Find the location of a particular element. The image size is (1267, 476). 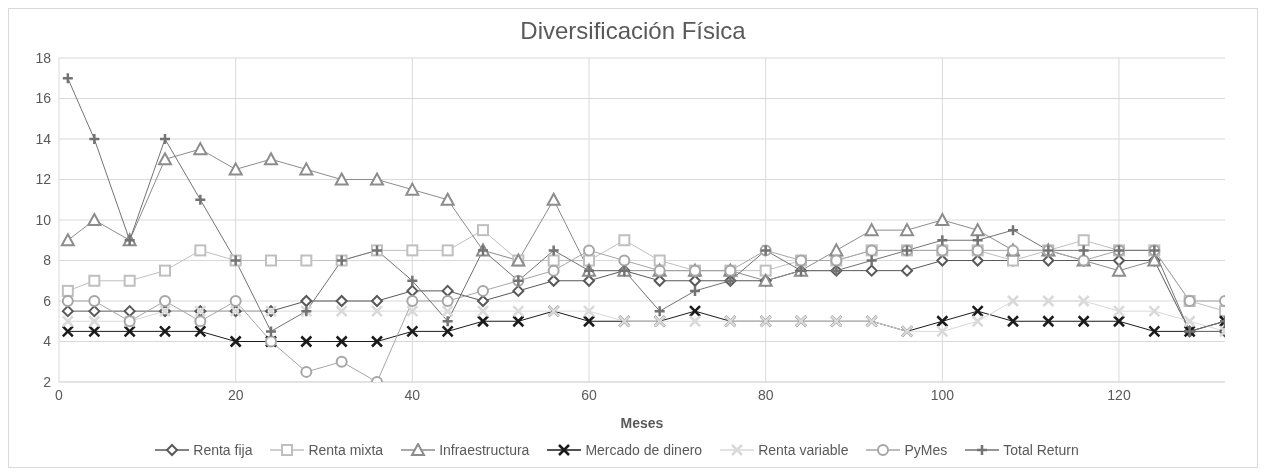

x-tick-label: 80 is located at coordinates (765, 394).